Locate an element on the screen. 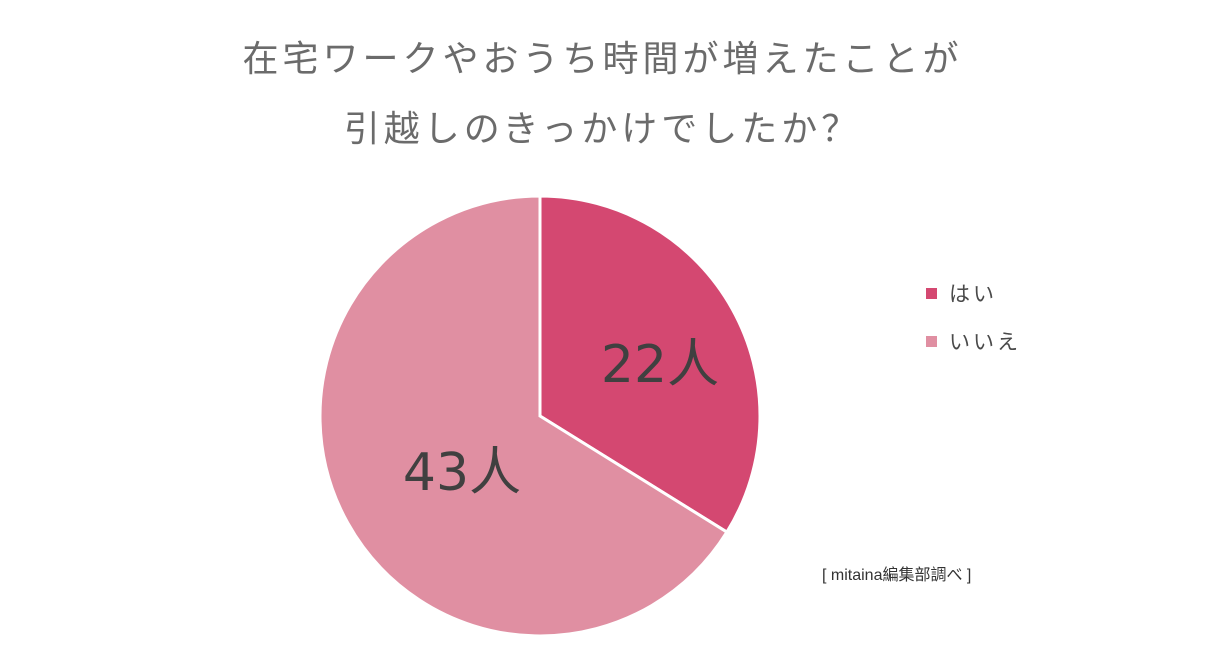  legend-label-no: いいえ is located at coordinates (985, 342).